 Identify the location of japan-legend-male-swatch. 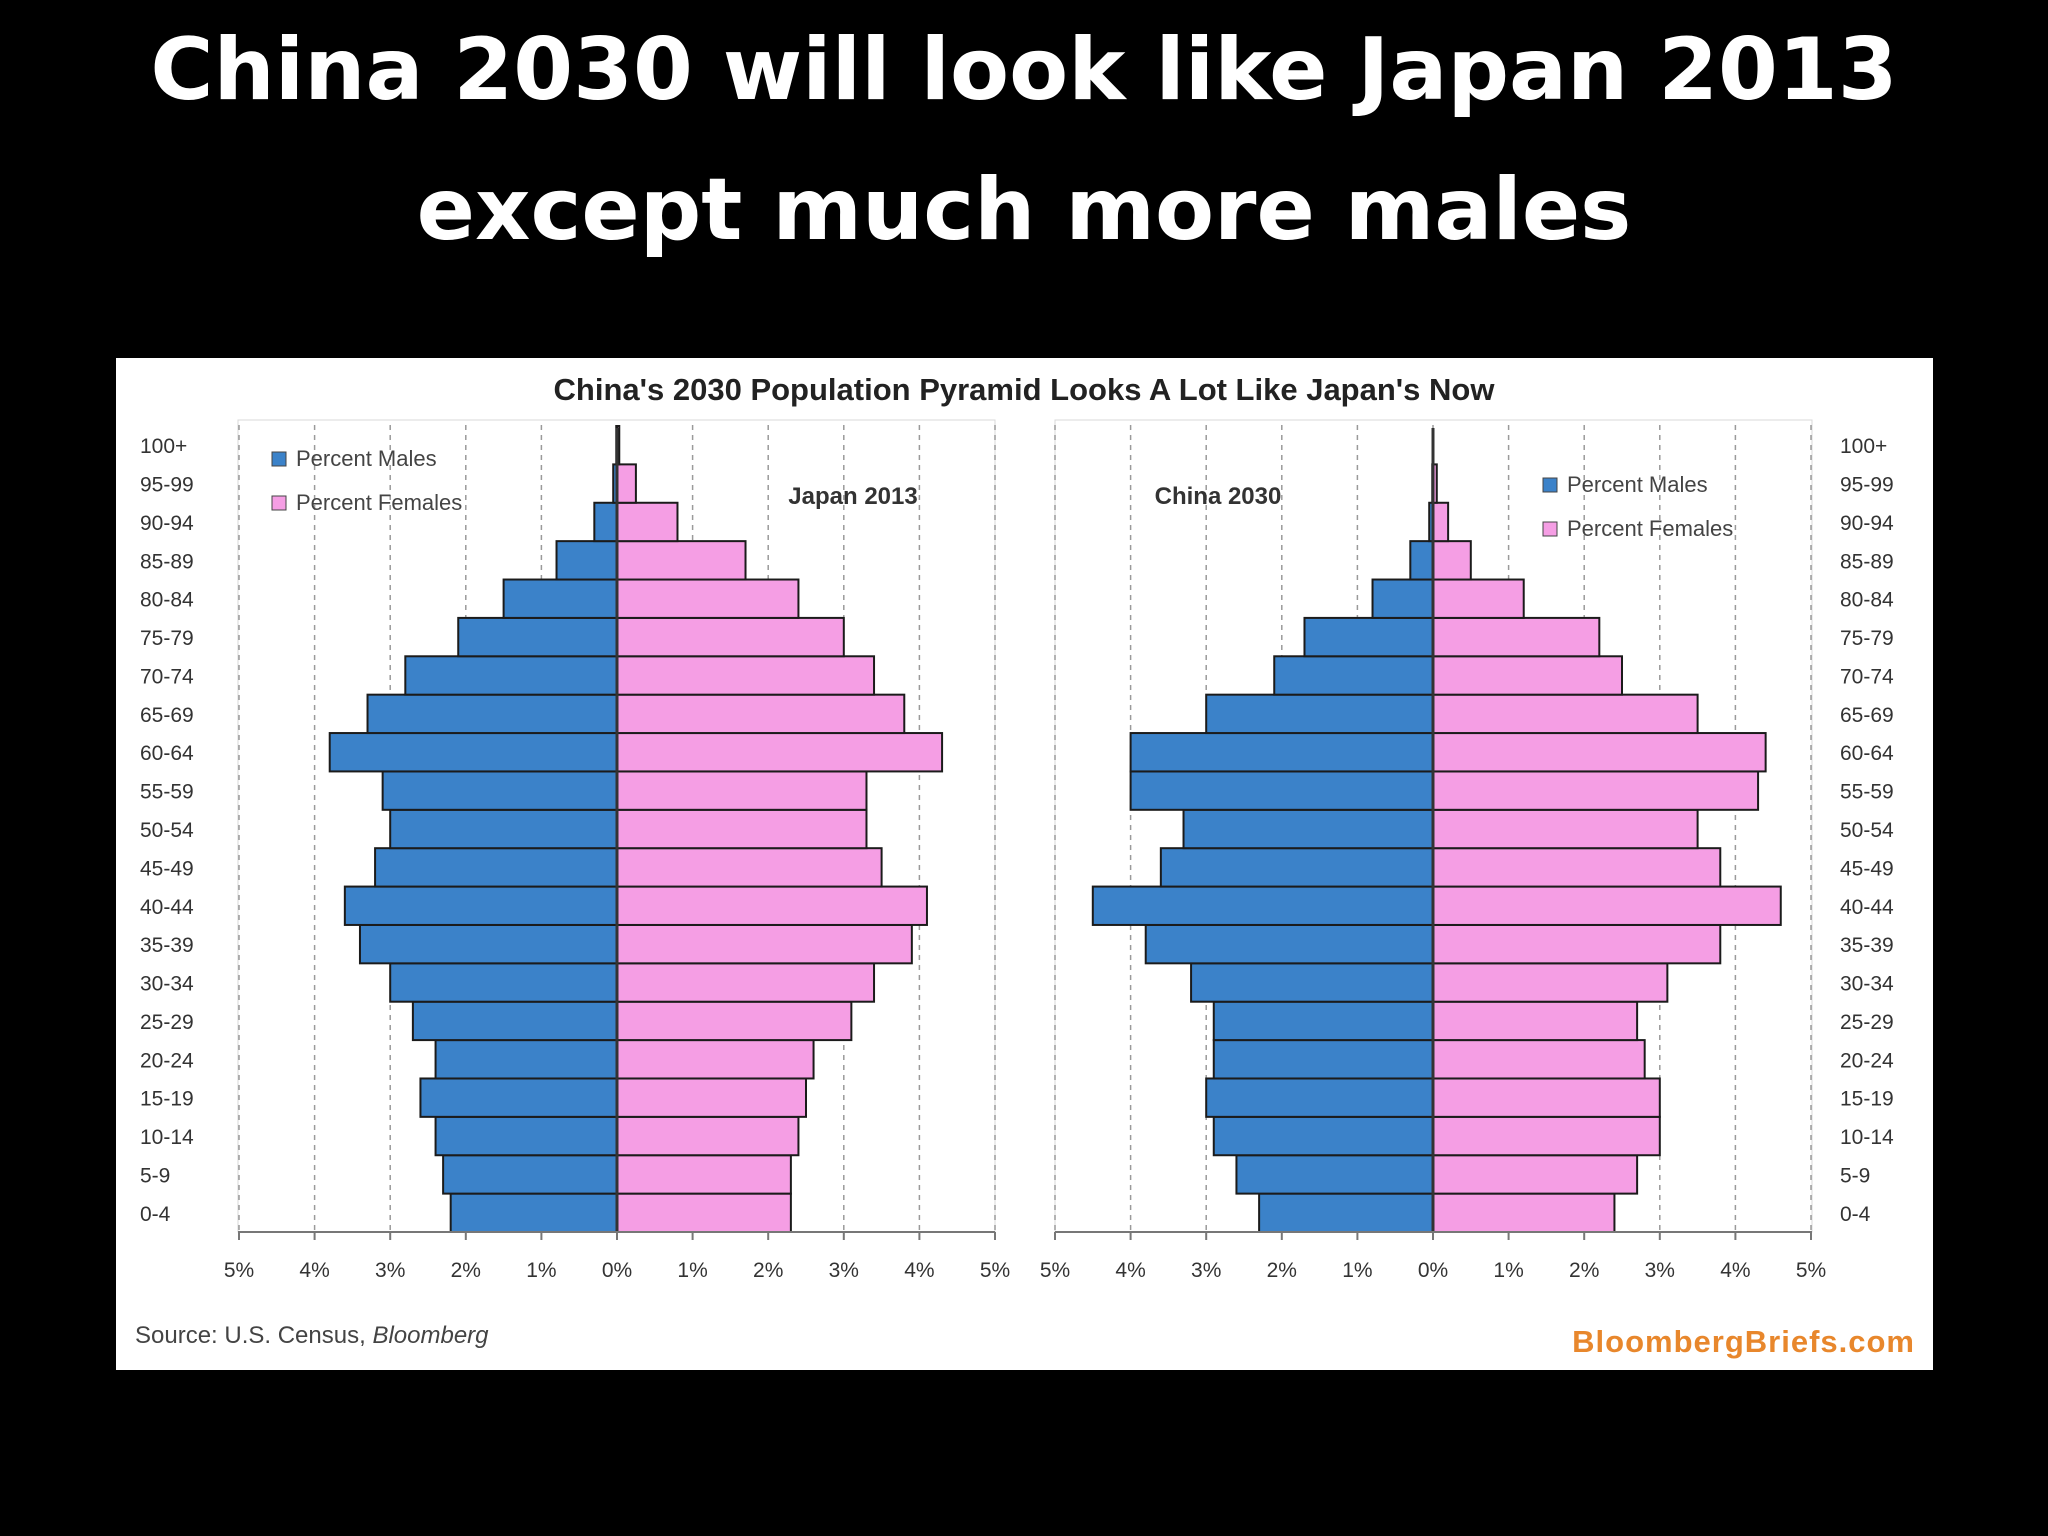
(279, 459).